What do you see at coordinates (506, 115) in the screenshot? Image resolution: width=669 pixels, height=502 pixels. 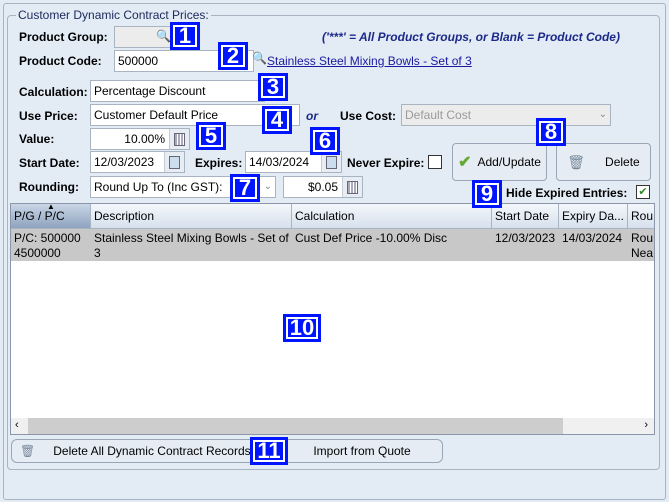 I see `use-cost-select: Default Cost ⌄` at bounding box center [506, 115].